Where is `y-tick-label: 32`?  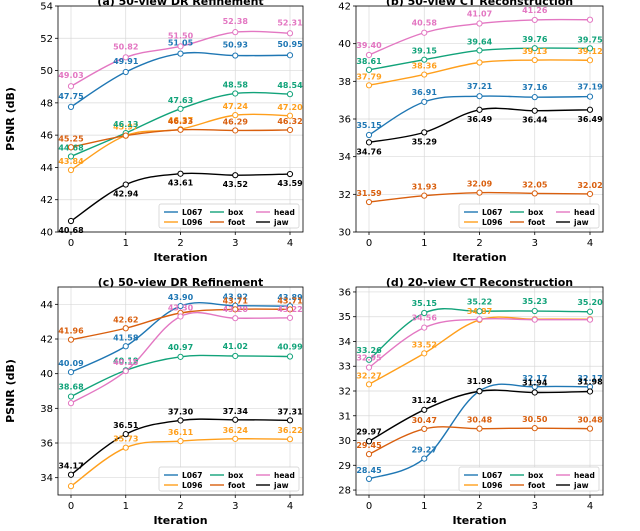
y-tick-label: 32 is located at coordinates (344, 392).